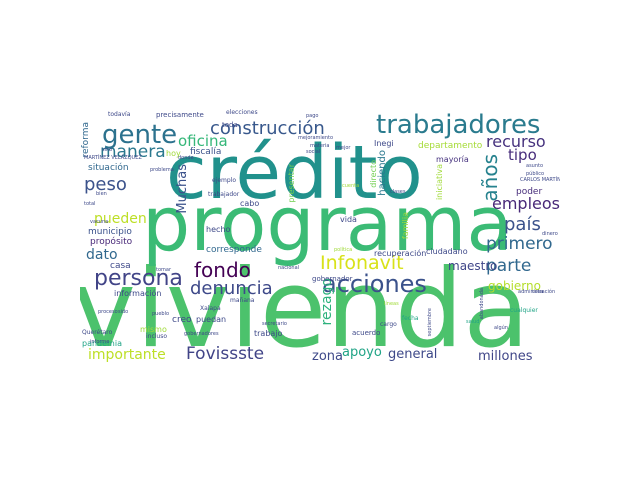 This screenshot has width=640, height=480. What do you see at coordinates (413, 354) in the screenshot?
I see `word-general: general` at bounding box center [413, 354].